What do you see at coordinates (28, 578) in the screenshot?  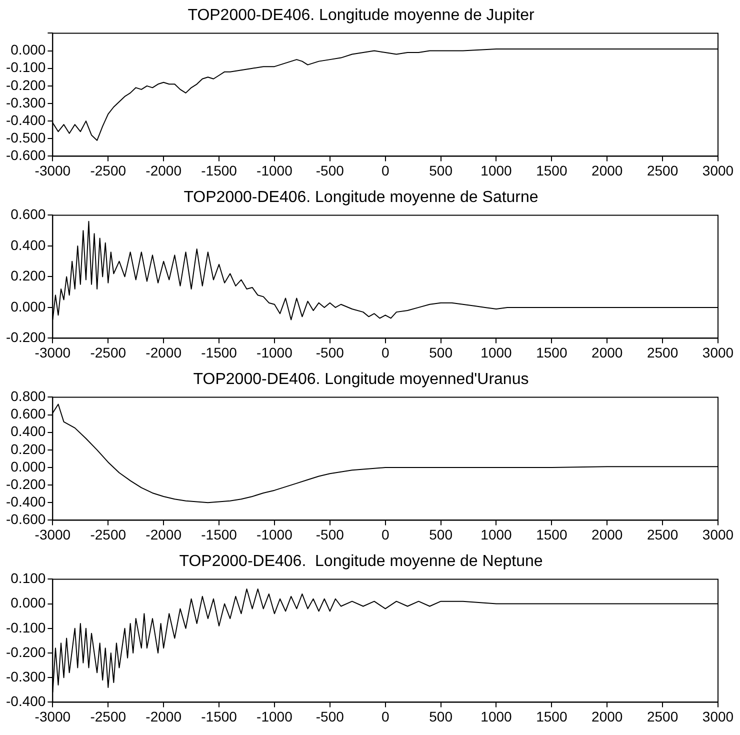 I see `y-tick-label: 0.100` at bounding box center [28, 578].